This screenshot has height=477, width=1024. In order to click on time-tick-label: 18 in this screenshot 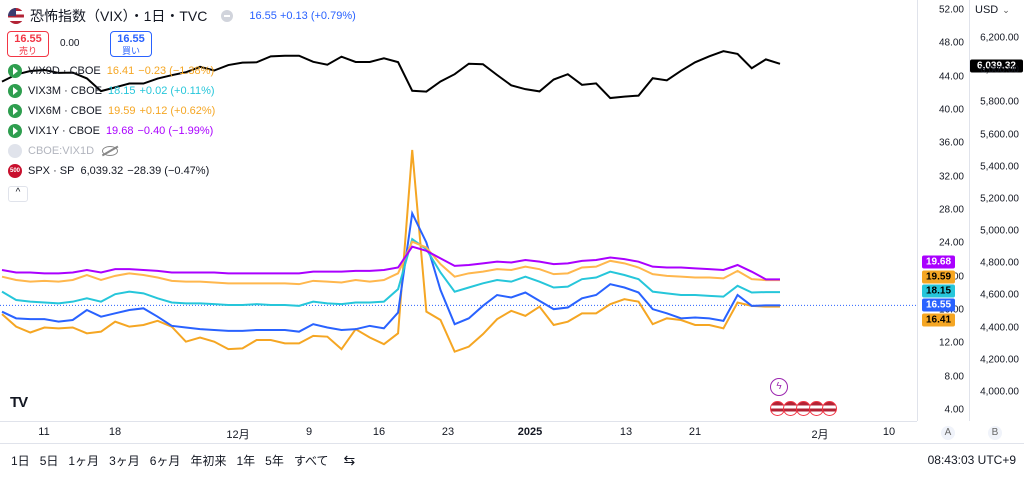, I will do `click(115, 432)`.